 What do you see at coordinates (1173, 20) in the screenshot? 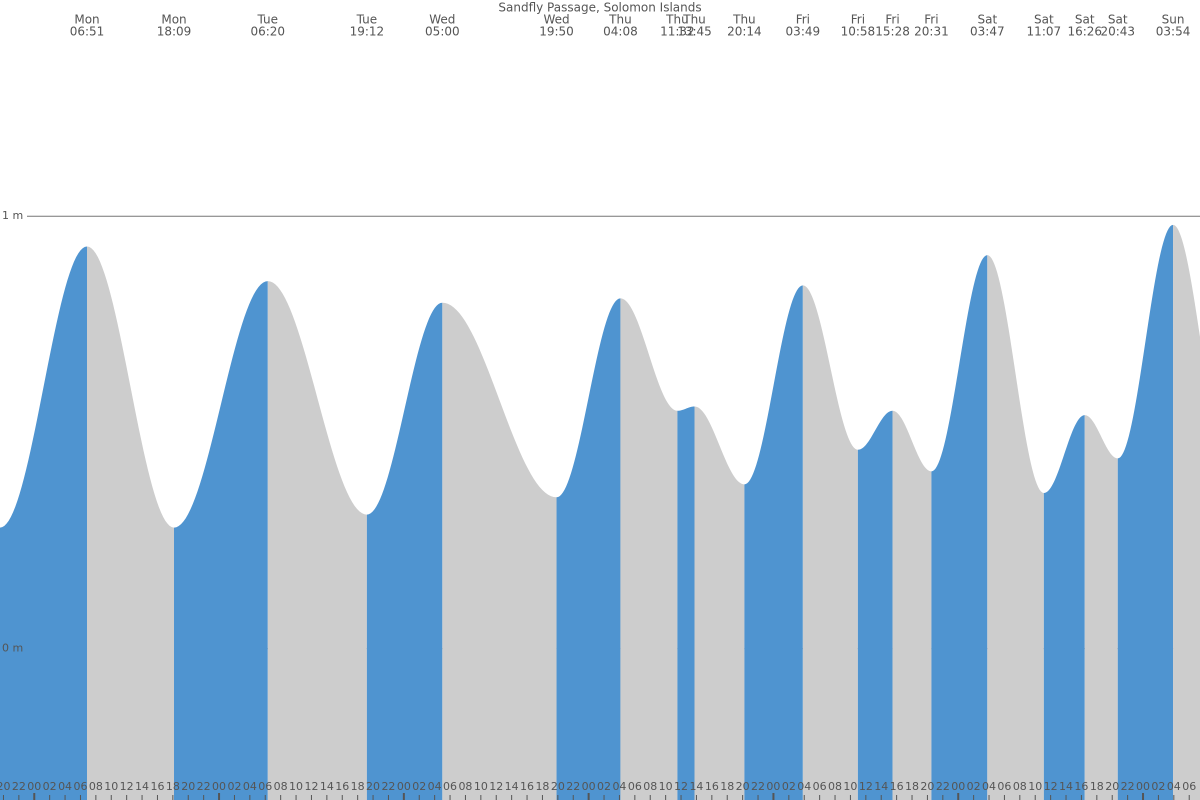
I see `extreme-day: Sun` at bounding box center [1173, 20].